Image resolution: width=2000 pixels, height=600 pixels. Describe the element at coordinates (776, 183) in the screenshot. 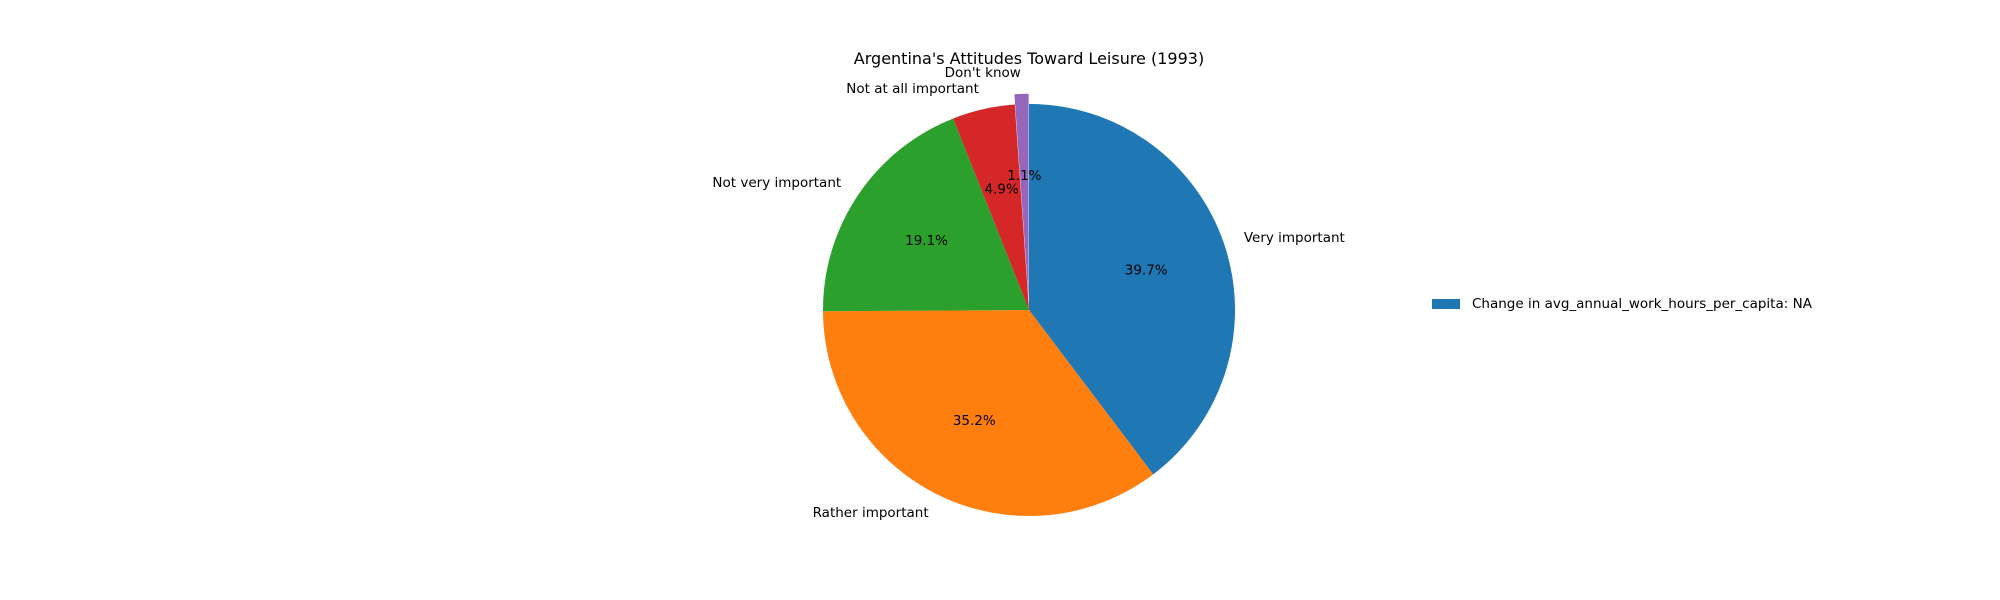

I see `slice-label-not-very-important: Not very important` at that location.